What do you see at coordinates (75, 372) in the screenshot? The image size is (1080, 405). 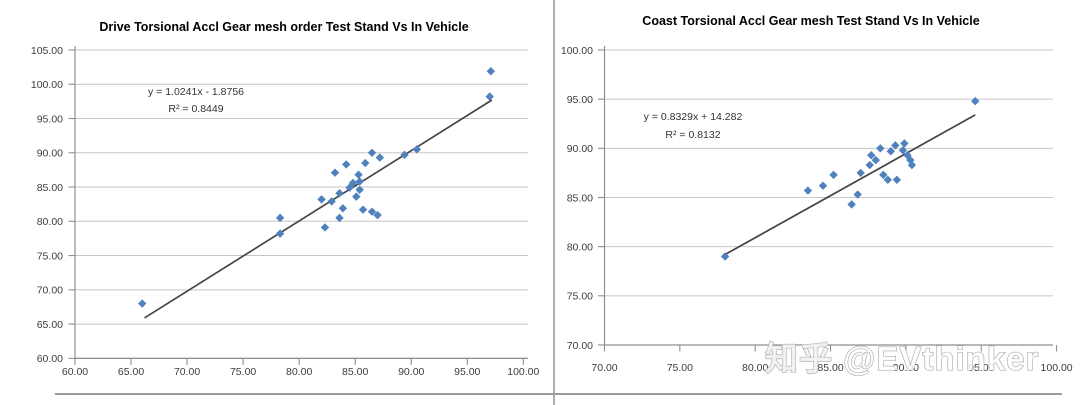 I see `x-axis-tick-label: 60.00` at bounding box center [75, 372].